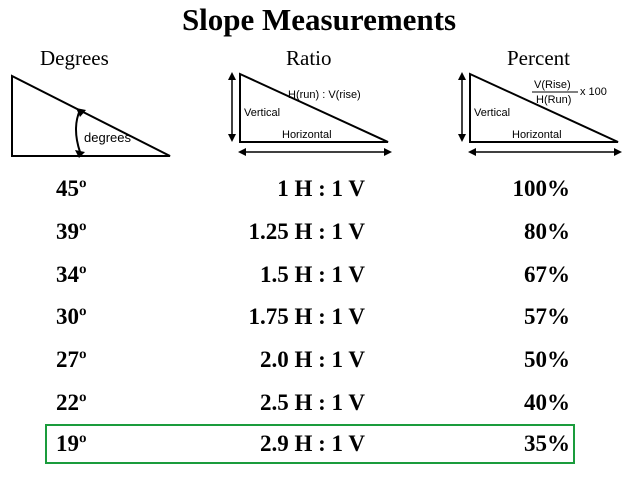  What do you see at coordinates (547, 316) in the screenshot?
I see `percent-value: 57%` at bounding box center [547, 316].